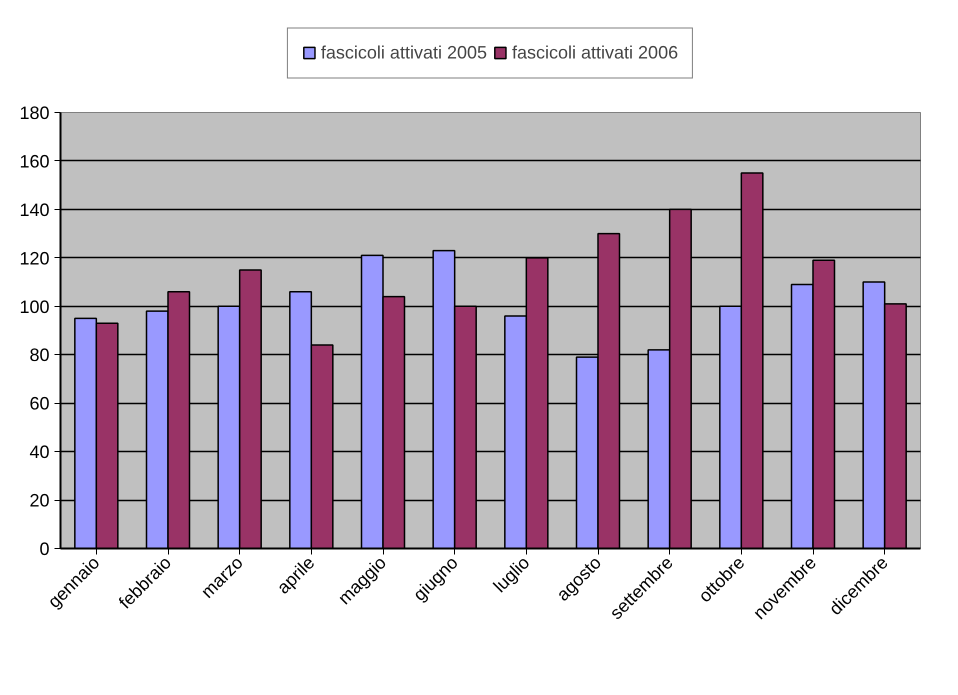  Describe the element at coordinates (34, 113) in the screenshot. I see `y-tick-label: 180` at that location.